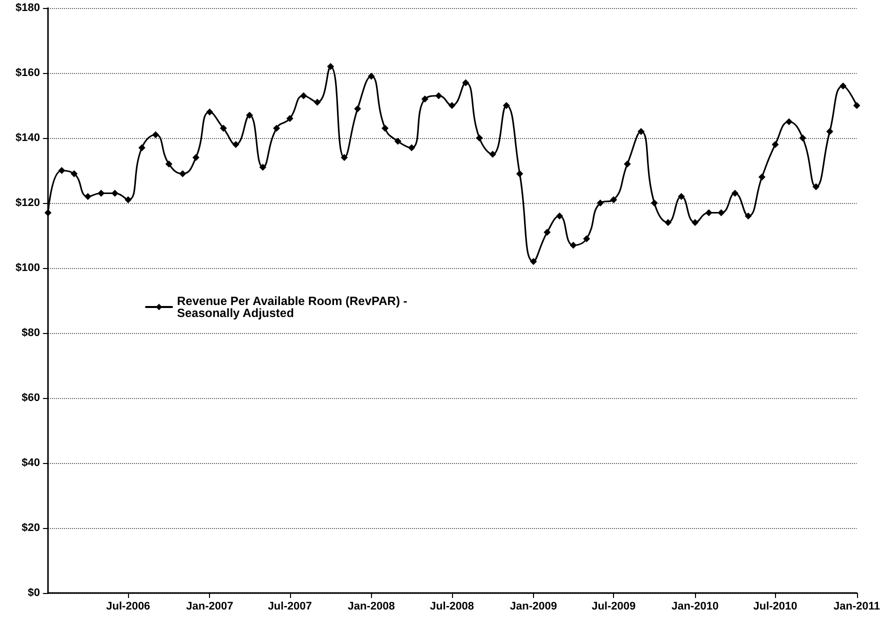 The image size is (883, 619). I want to click on x-tick-label: Jul-2009, so click(614, 606).